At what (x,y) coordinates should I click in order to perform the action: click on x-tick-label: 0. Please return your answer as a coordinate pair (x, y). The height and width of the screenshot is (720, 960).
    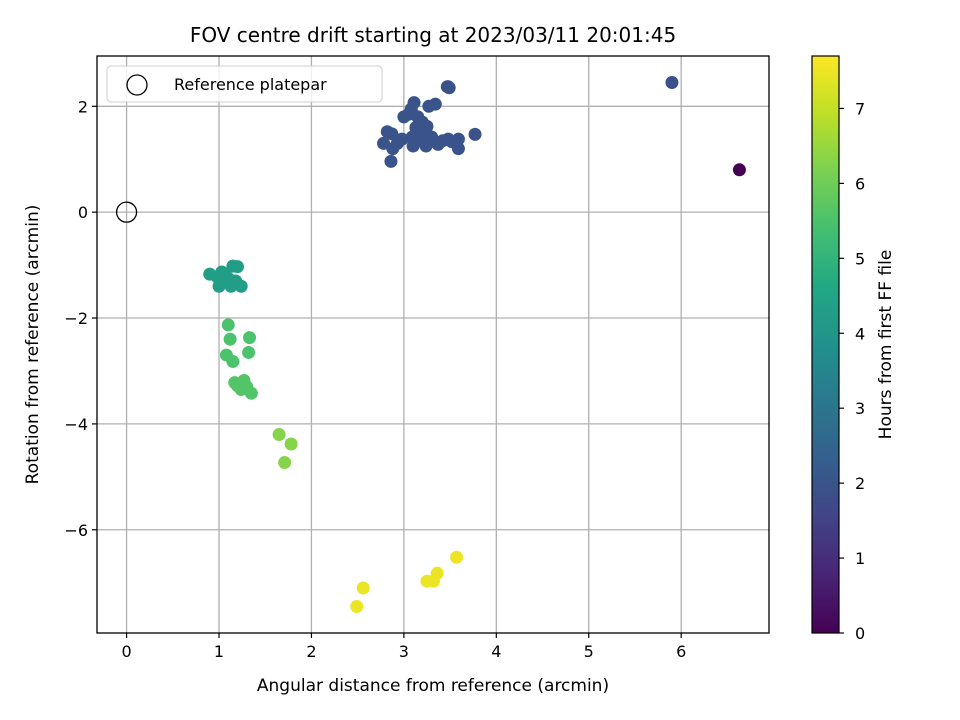
    Looking at the image, I should click on (126, 651).